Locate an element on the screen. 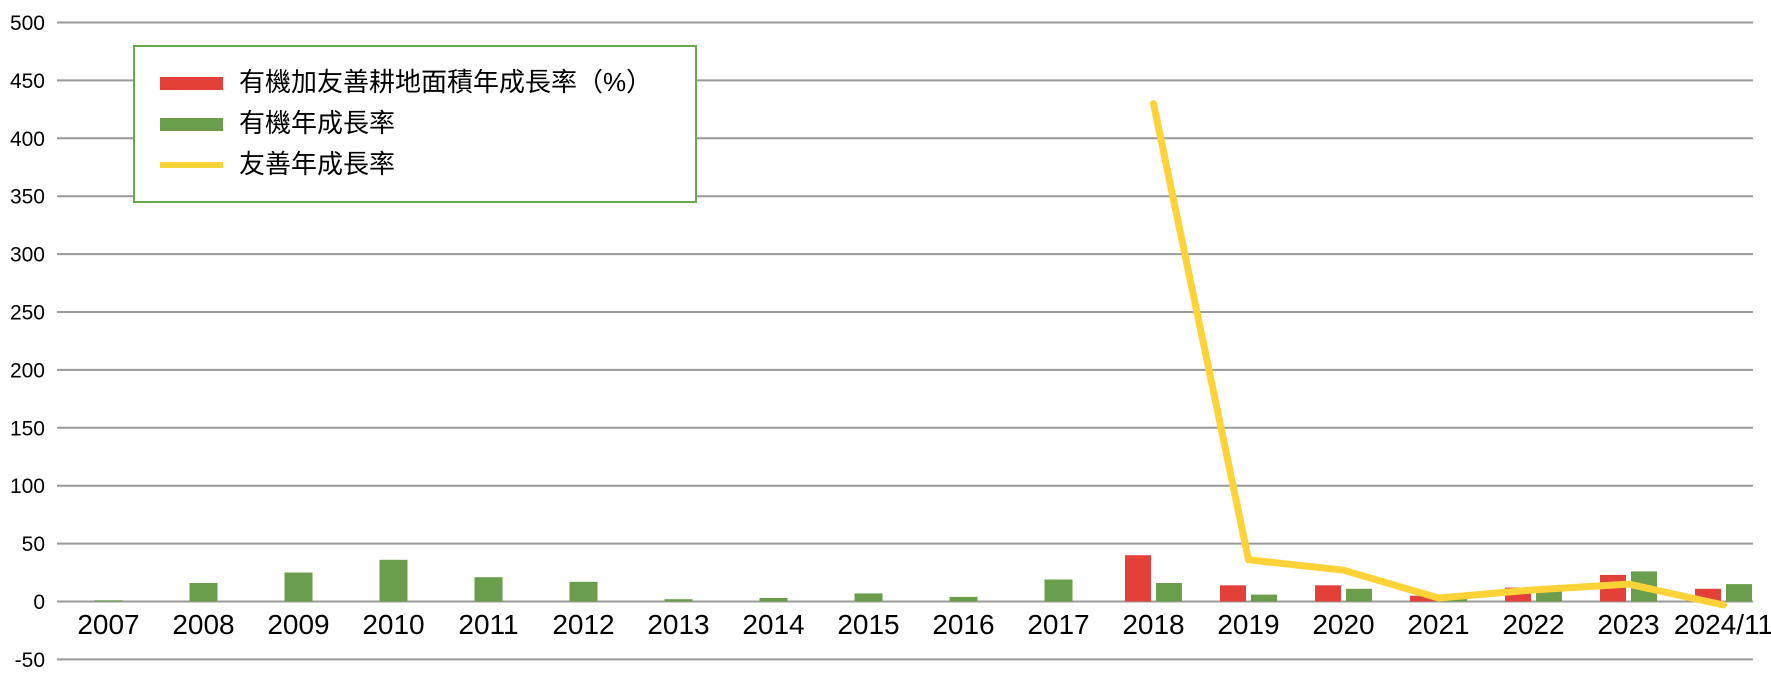  y-axis-tick-label: 150 is located at coordinates (27, 428).